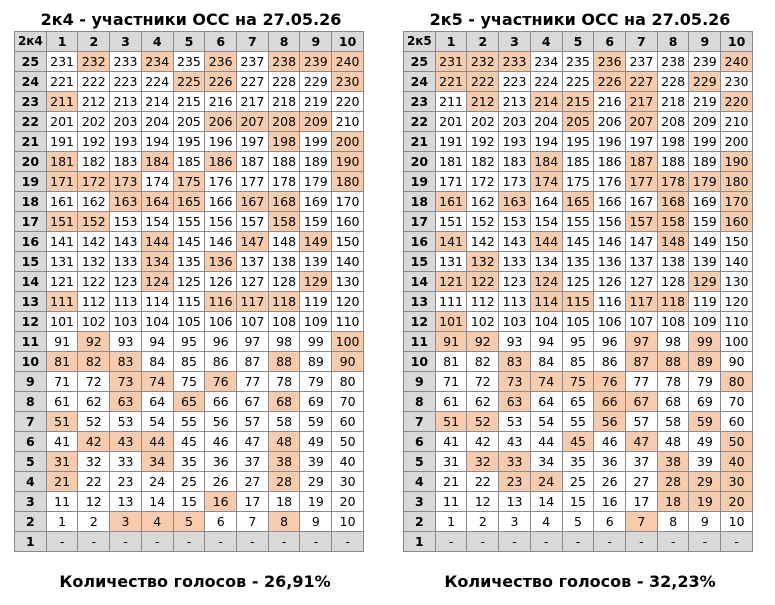  I want to click on apartment-cell-participant: 75, so click(578, 381).